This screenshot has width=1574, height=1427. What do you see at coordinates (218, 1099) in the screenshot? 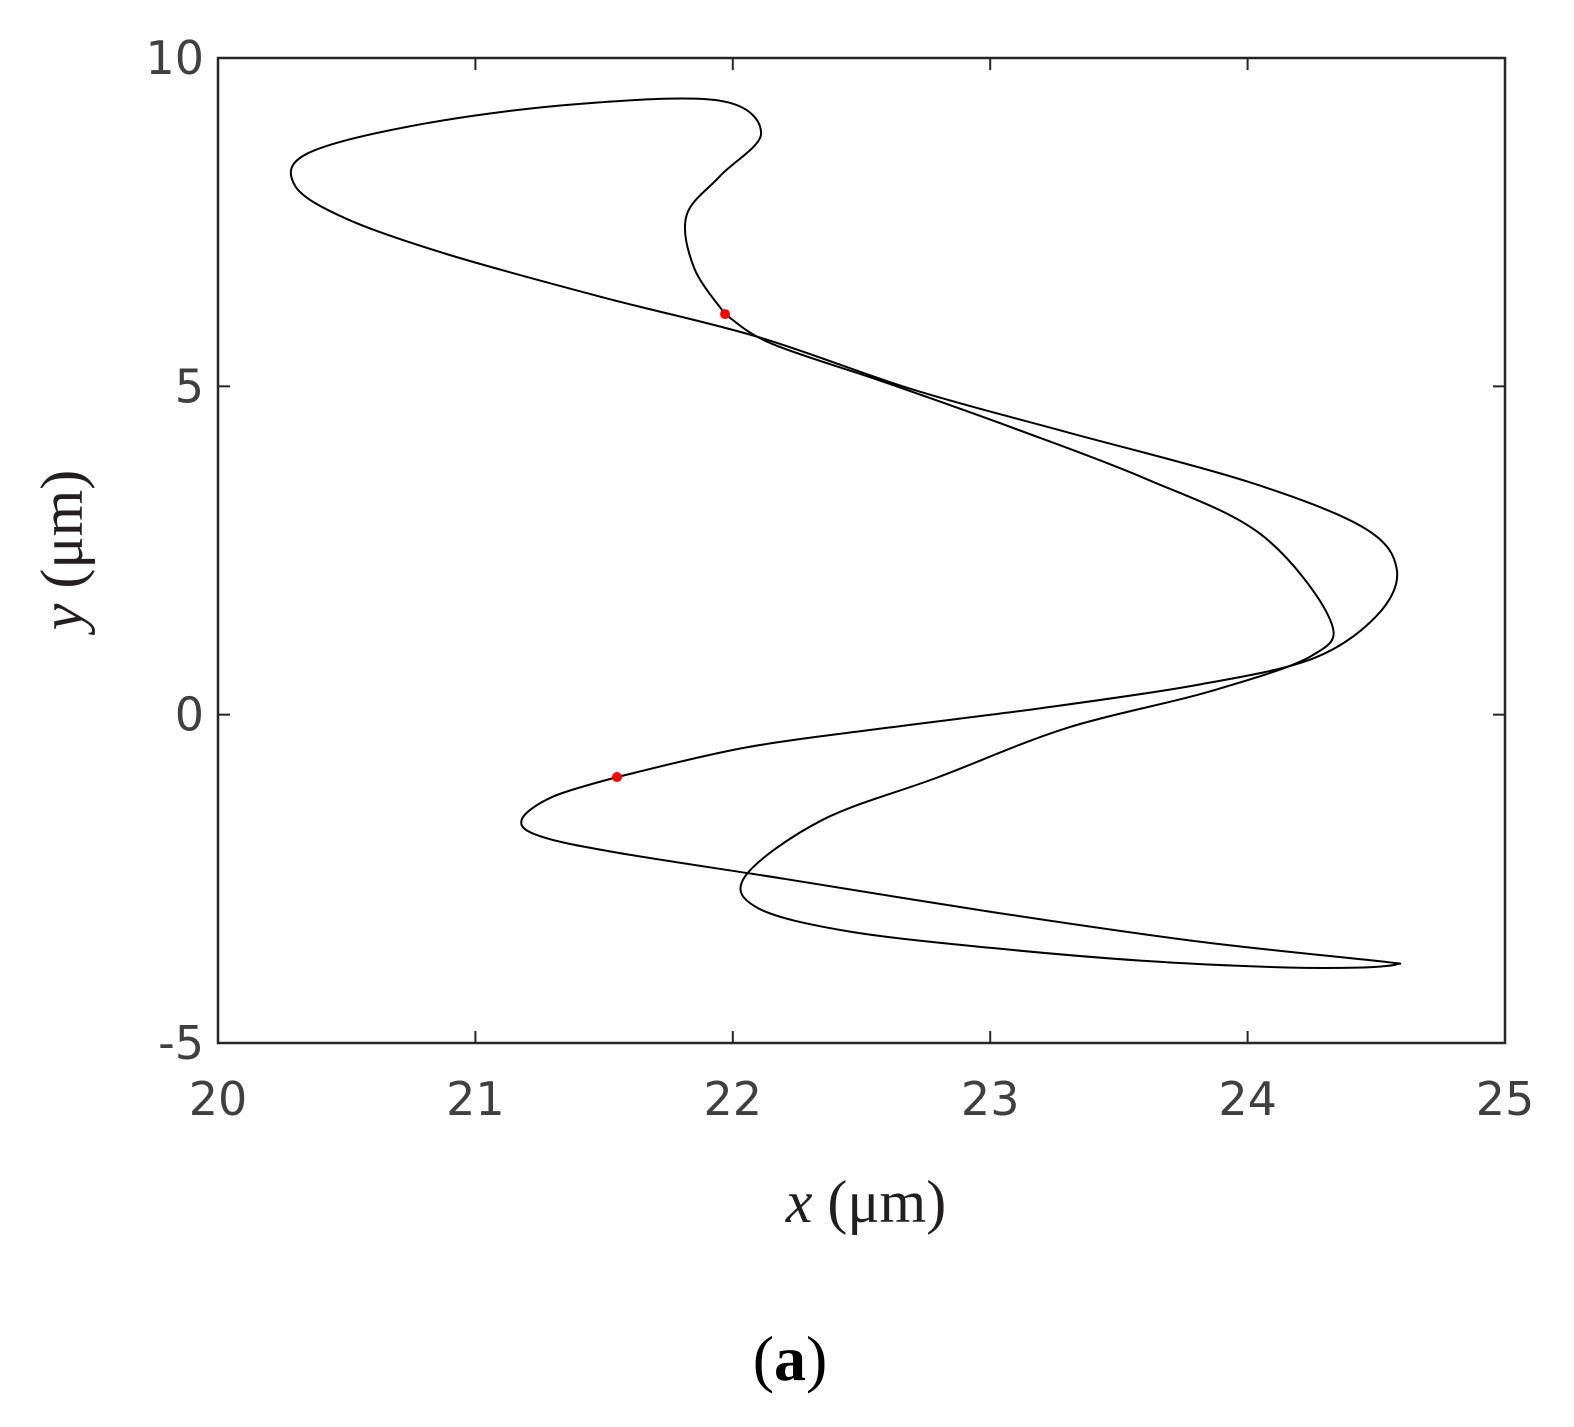
I see `x-tick-label: 20` at bounding box center [218, 1099].